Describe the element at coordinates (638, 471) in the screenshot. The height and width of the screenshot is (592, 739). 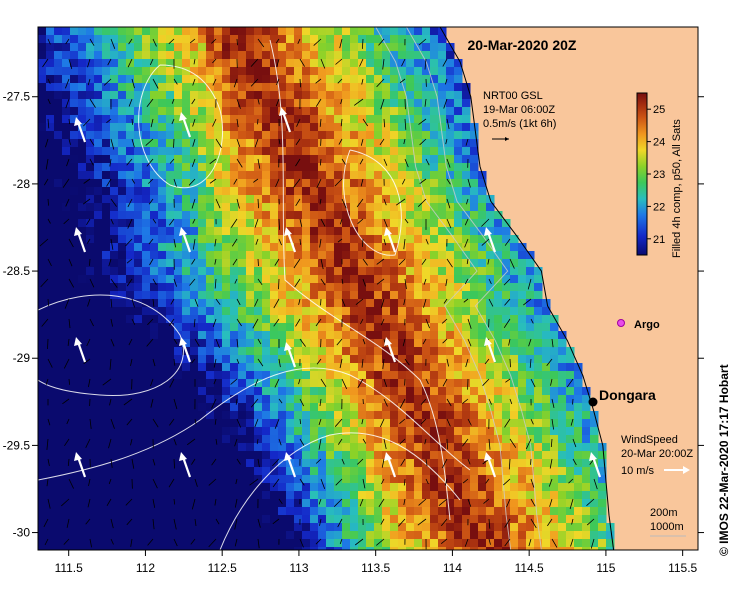
I see `wind-legend-scale: 10 m/s` at that location.